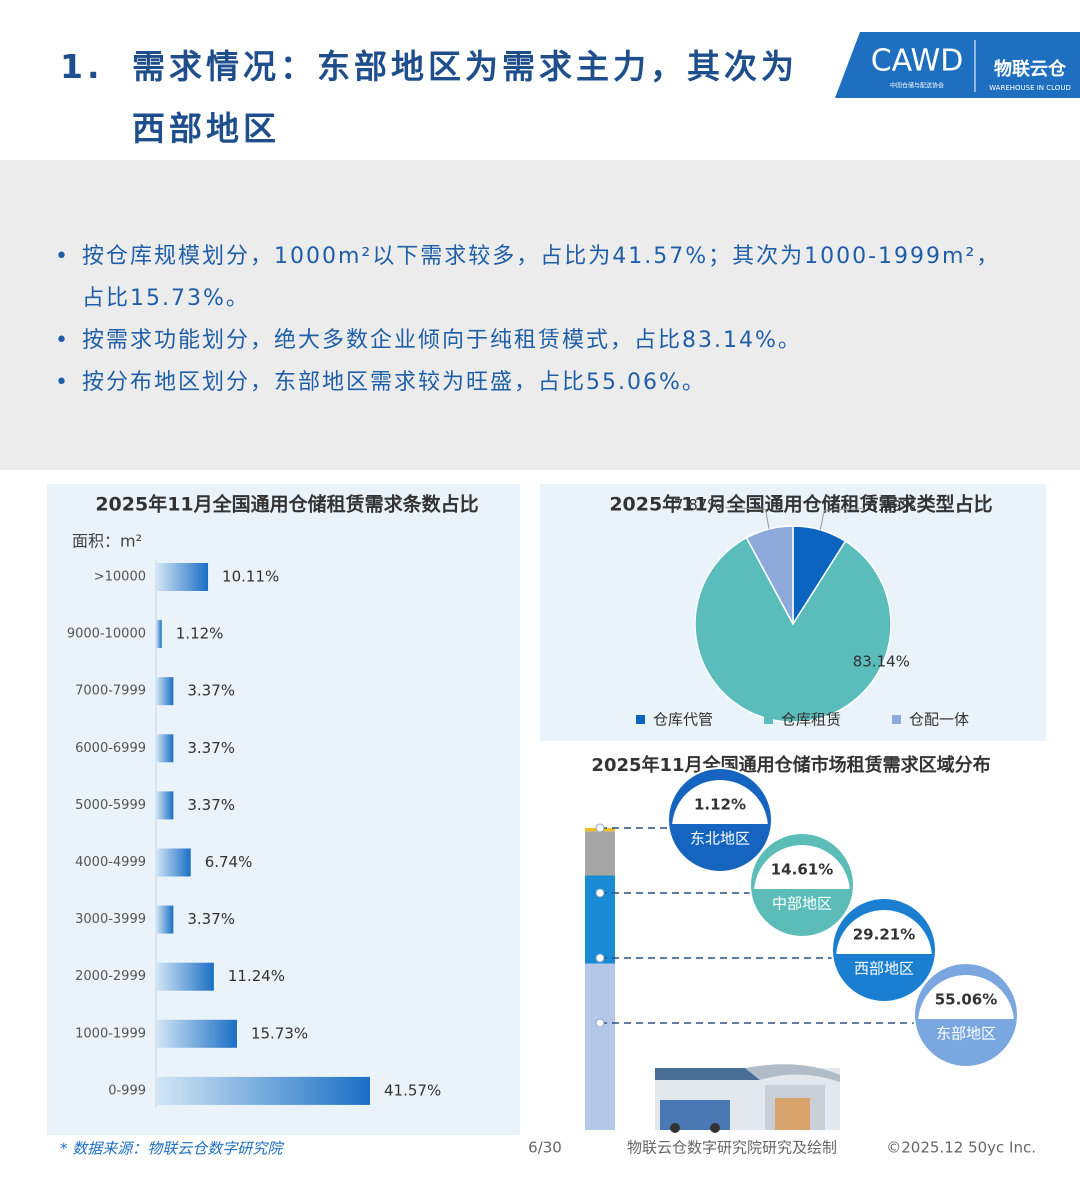 Image resolution: width=1080 pixels, height=1200 pixels. I want to click on legend-label: 仓库租赁, so click(811, 720).